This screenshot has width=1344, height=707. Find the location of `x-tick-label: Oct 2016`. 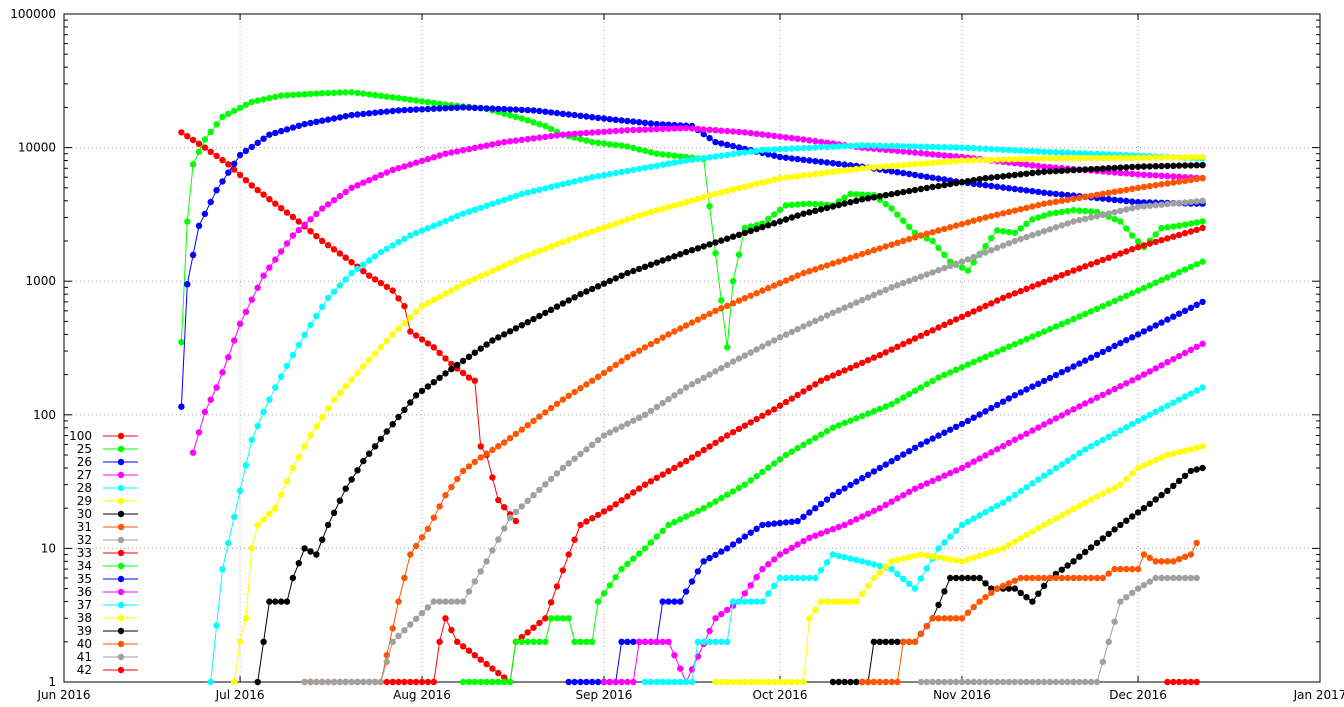

x-tick-label: Oct 2016 is located at coordinates (779, 695).